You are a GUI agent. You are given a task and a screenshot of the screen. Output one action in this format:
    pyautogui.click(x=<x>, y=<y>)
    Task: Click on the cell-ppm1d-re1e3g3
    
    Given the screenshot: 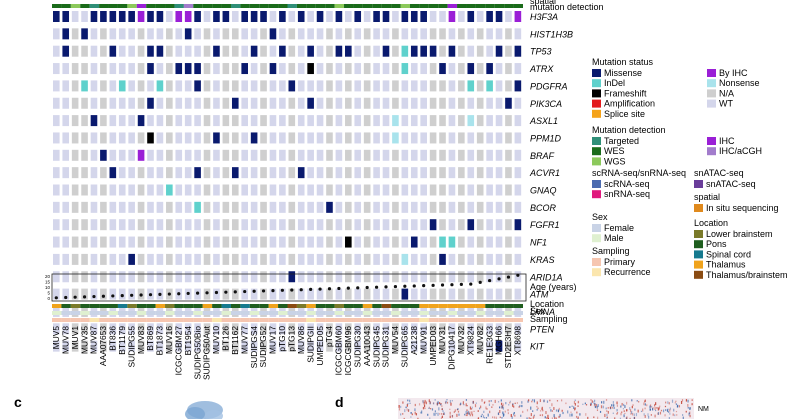 What is the action you would take?
    pyautogui.click(x=489, y=138)
    